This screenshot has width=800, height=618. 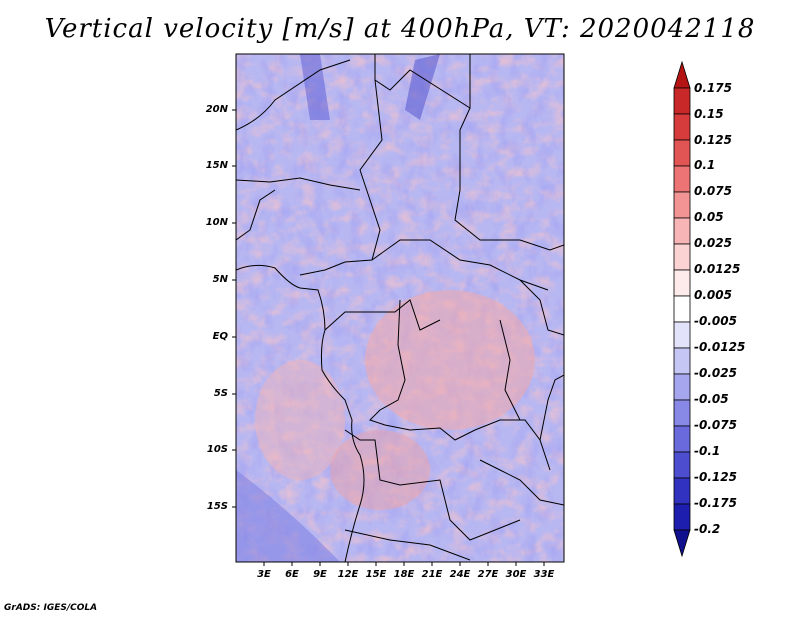 What do you see at coordinates (713, 88) in the screenshot?
I see `colorbar-label: 0.175` at bounding box center [713, 88].